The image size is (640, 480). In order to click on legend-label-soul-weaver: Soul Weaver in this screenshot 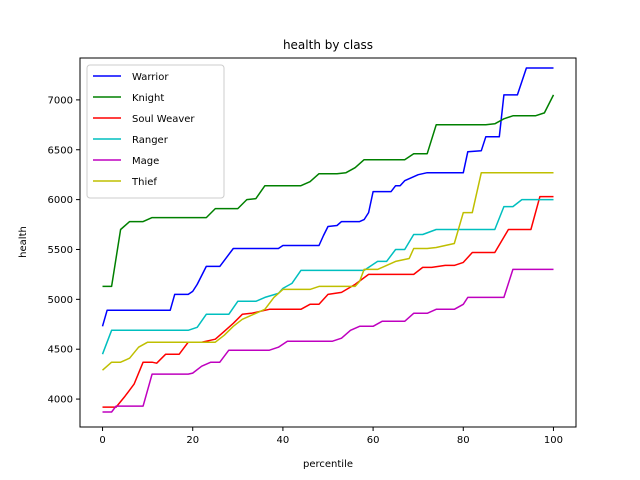, I will do `click(163, 119)`.